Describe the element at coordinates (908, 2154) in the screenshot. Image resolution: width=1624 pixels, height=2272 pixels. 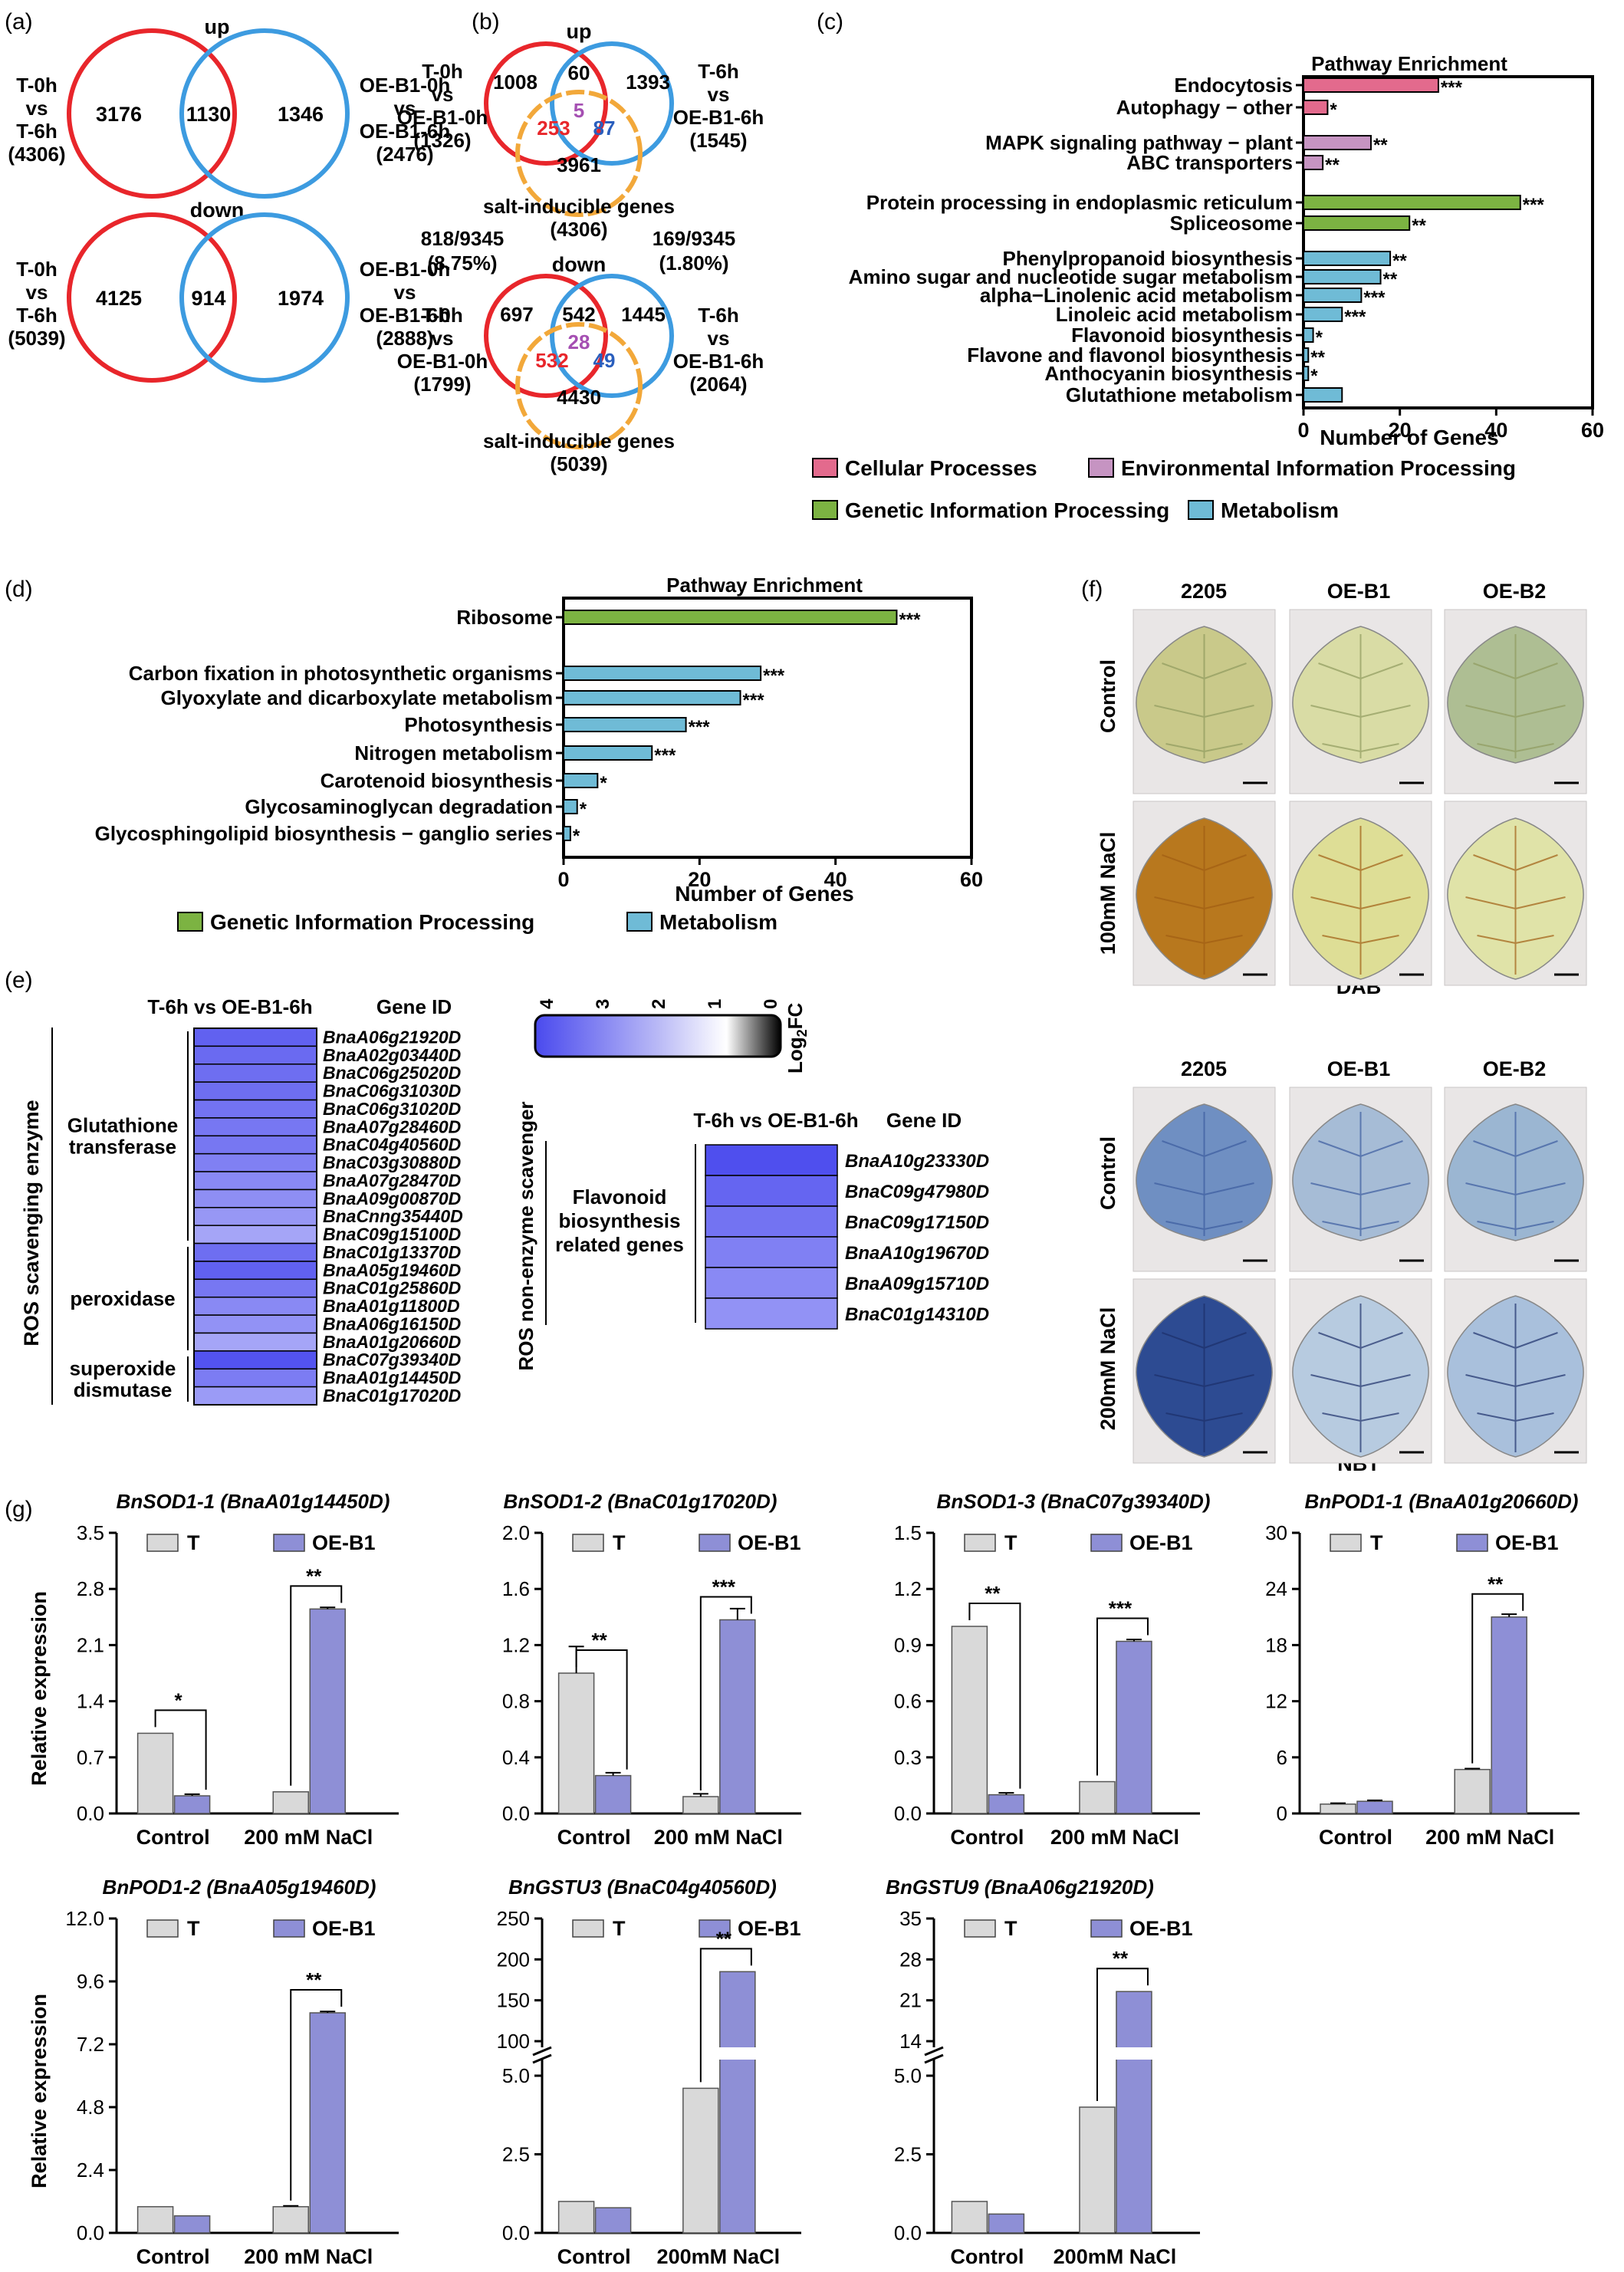
I see `qpcr-ytick-label: 2.5` at that location.